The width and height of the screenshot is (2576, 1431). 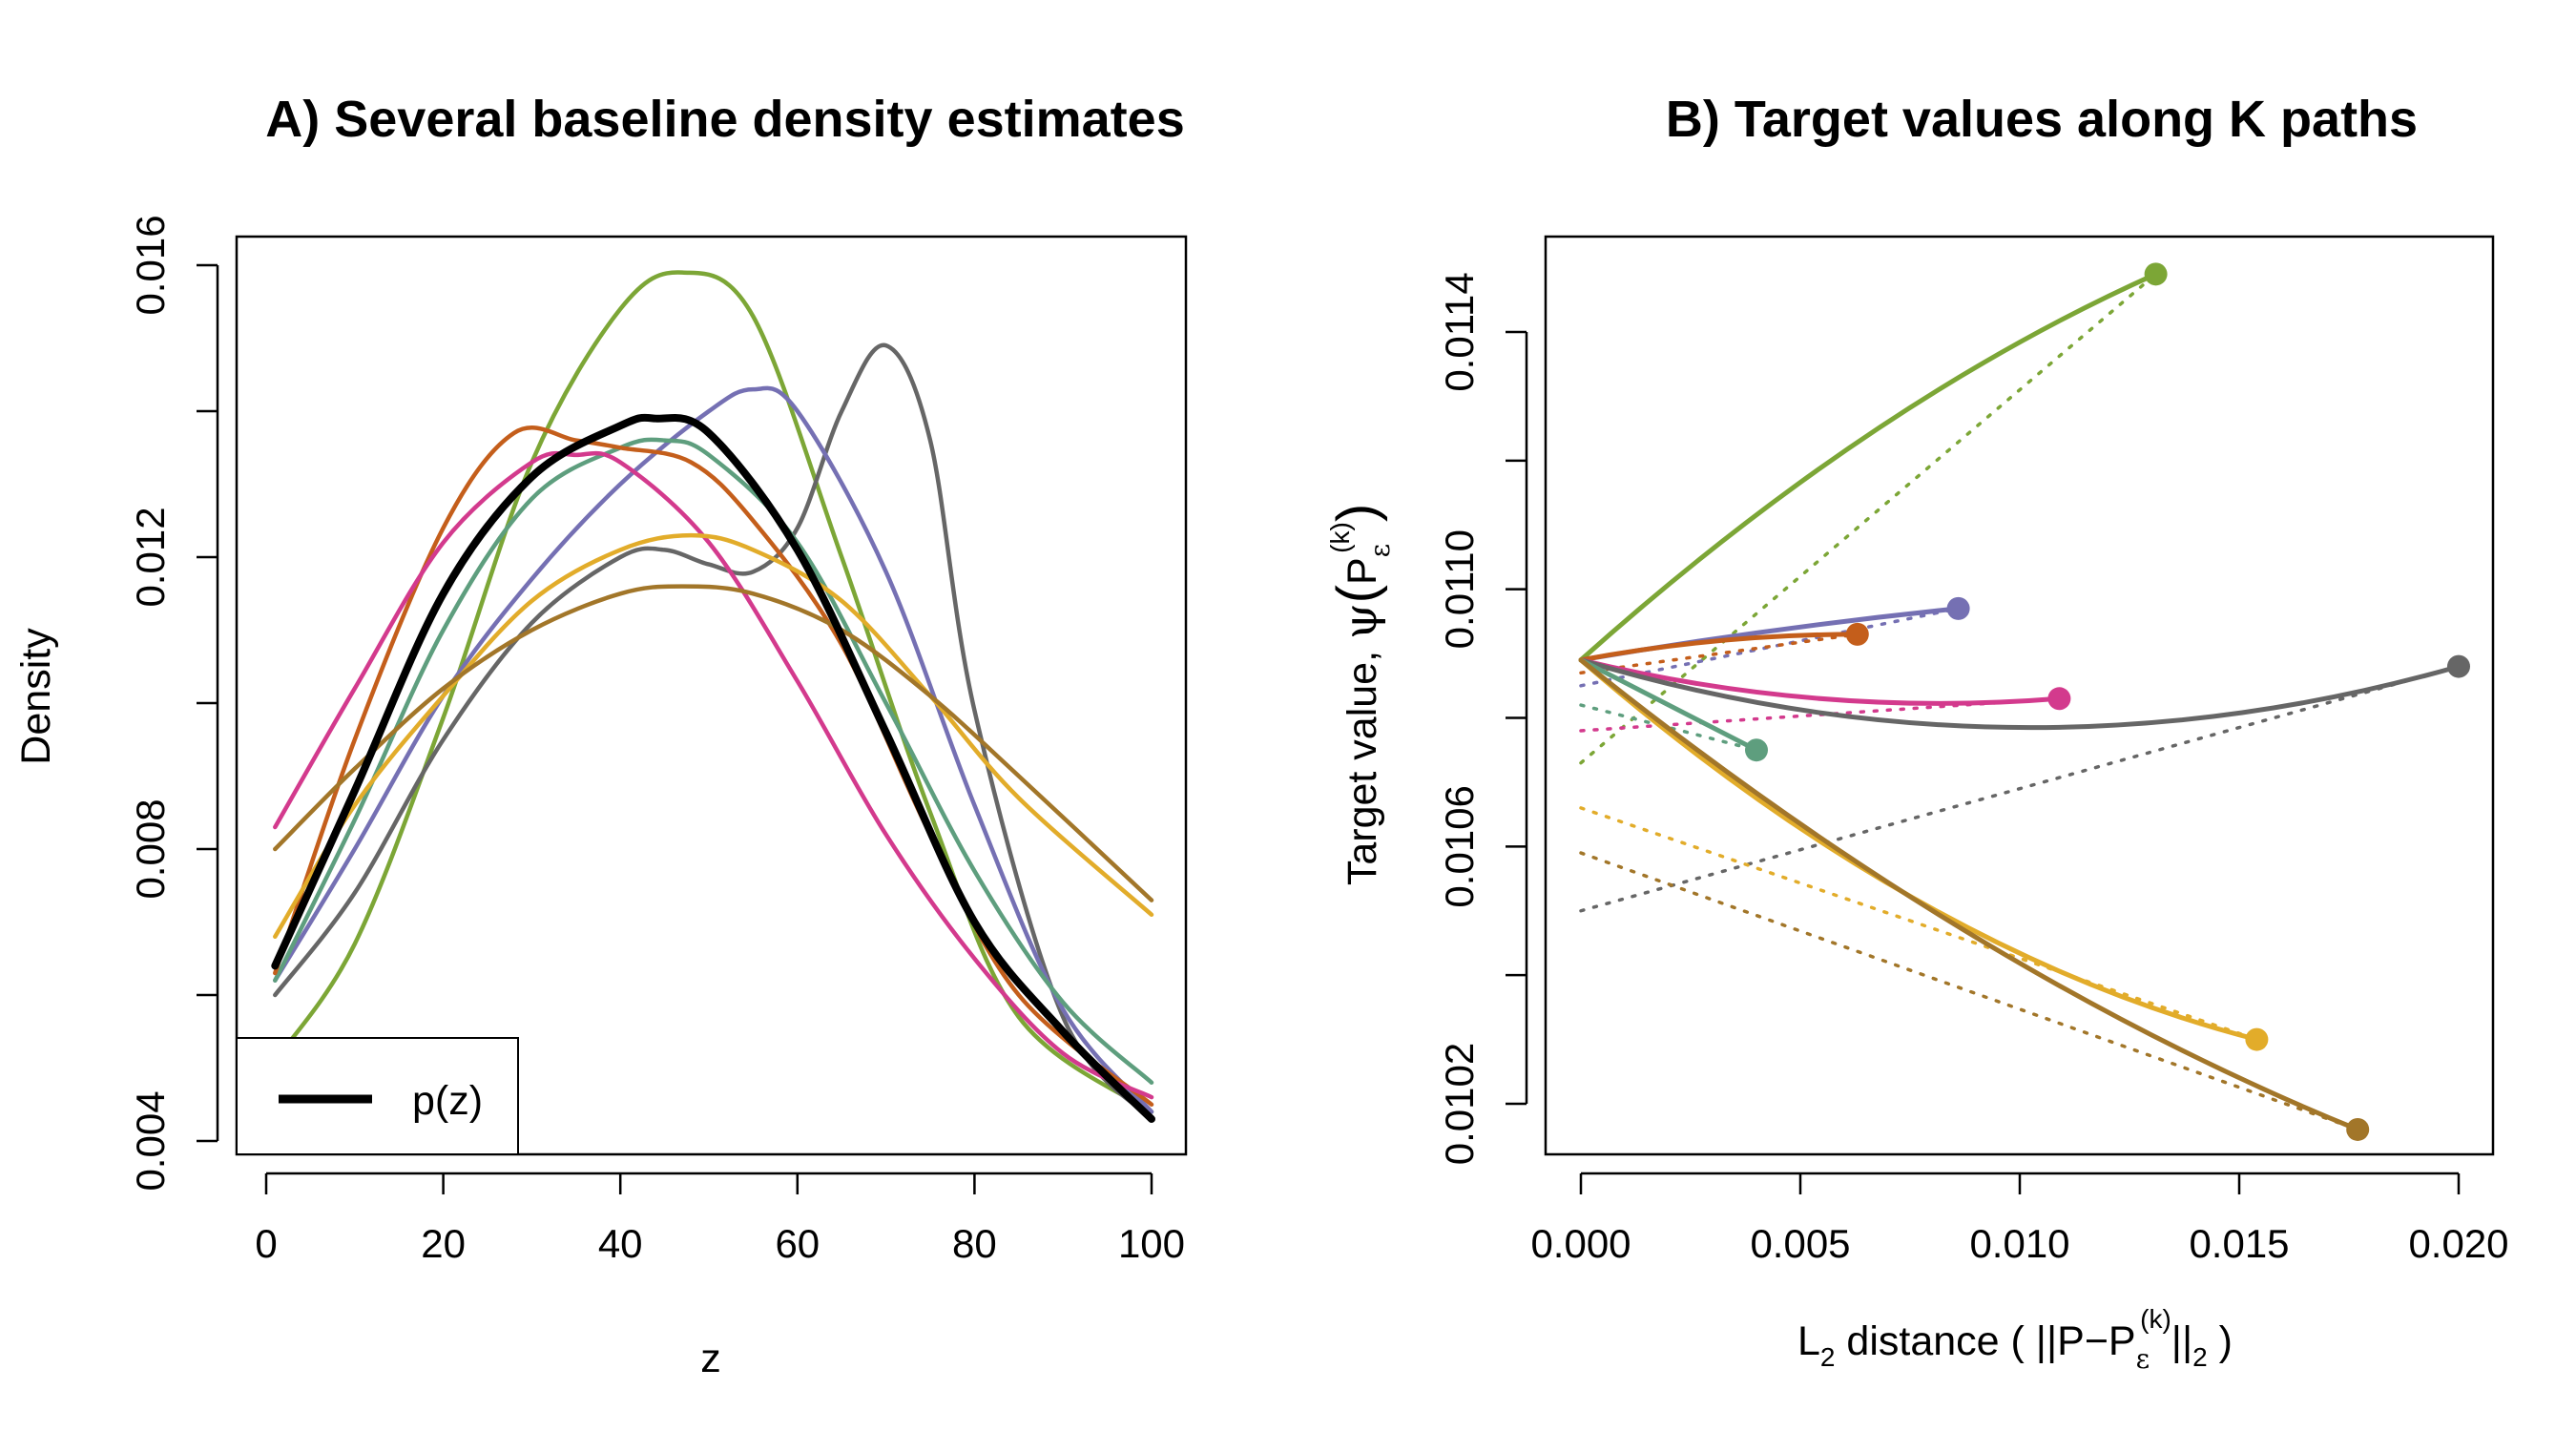 What do you see at coordinates (1482, 718) in the screenshot?
I see `panel-b-y-axis: 0.0102 0.0106 0.0110 0.0114` at bounding box center [1482, 718].